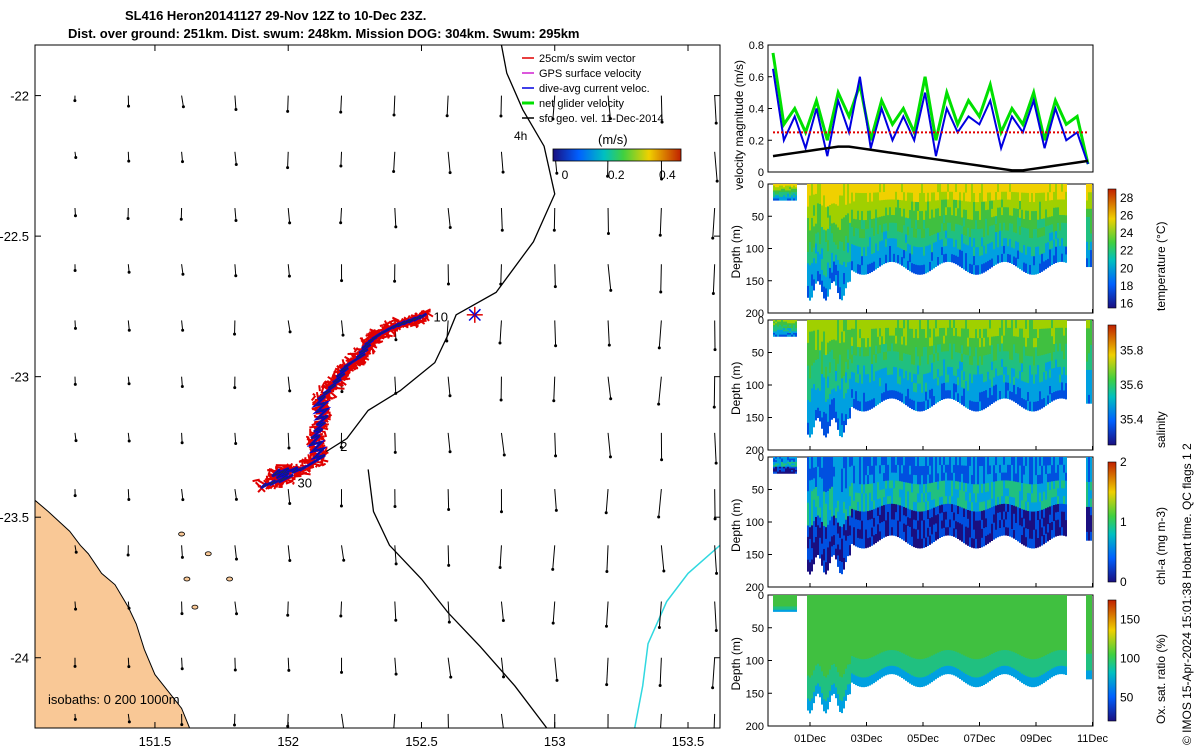 This screenshot has height=750, width=1200. What do you see at coordinates (755, 282) in the screenshot?
I see `section-ytick-label: 150` at bounding box center [755, 282].